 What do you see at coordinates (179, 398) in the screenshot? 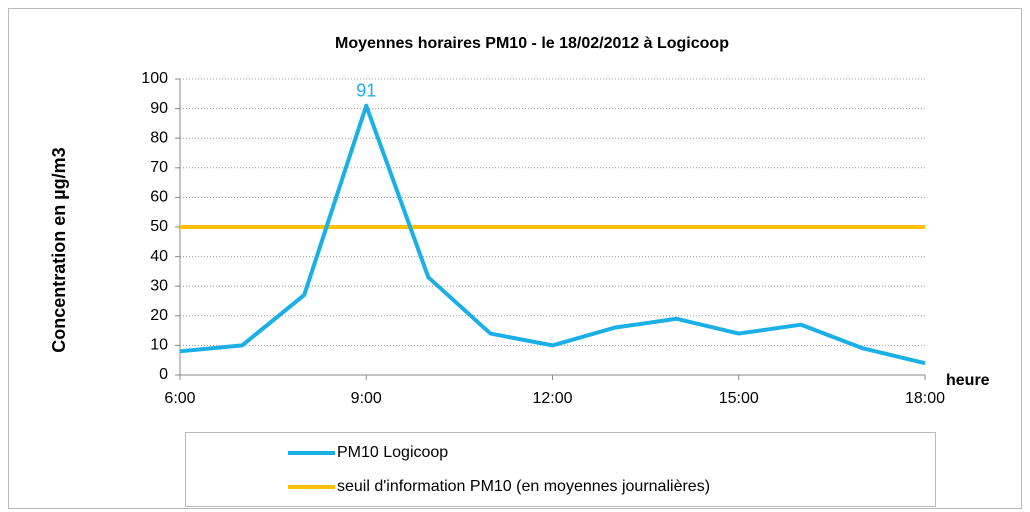
I see `x-tick-label: 6:00` at bounding box center [179, 398].